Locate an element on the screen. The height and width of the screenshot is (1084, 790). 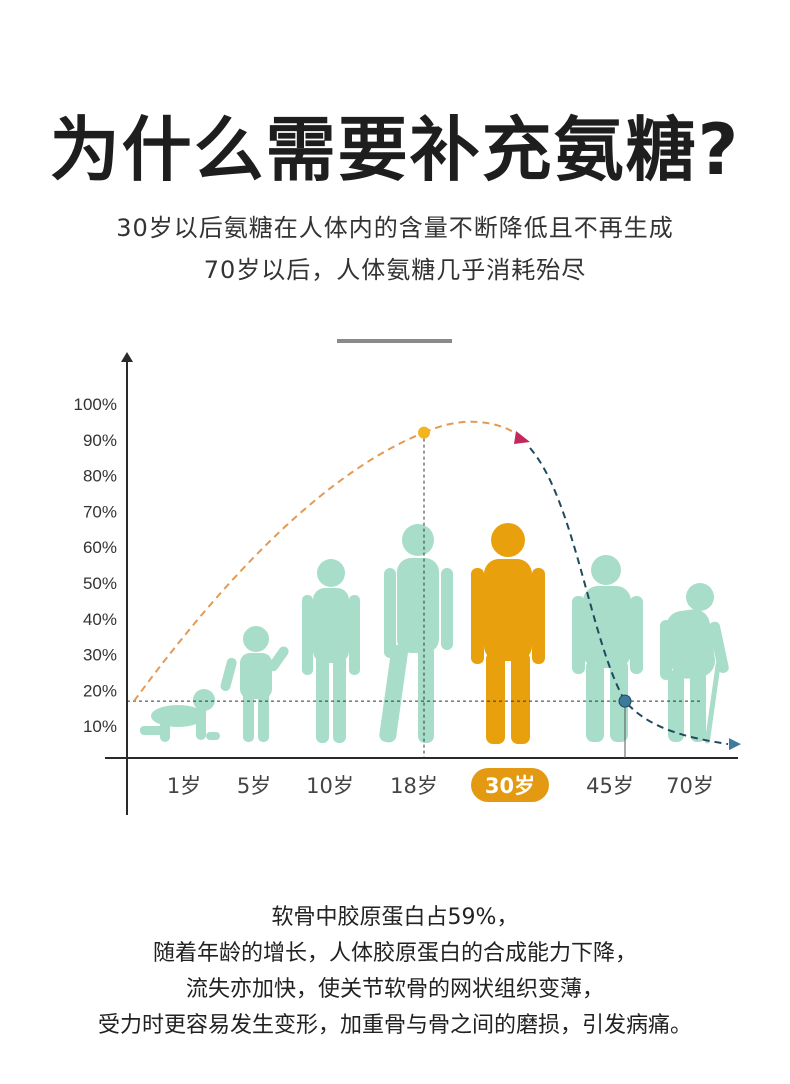
footer-line-4: 受力时更容易发生变形，加重骨与骨之间的磨损，引发病痛。 is located at coordinates (394, 1025).